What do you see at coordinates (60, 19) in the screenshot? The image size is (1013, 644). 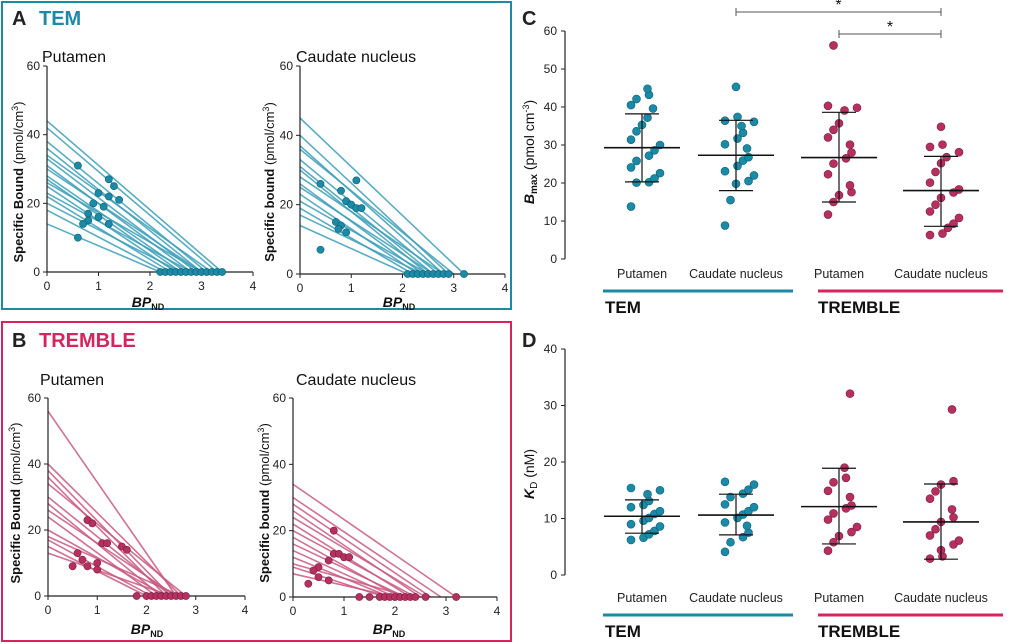 I see `panel-a-title: TEM` at bounding box center [60, 19].